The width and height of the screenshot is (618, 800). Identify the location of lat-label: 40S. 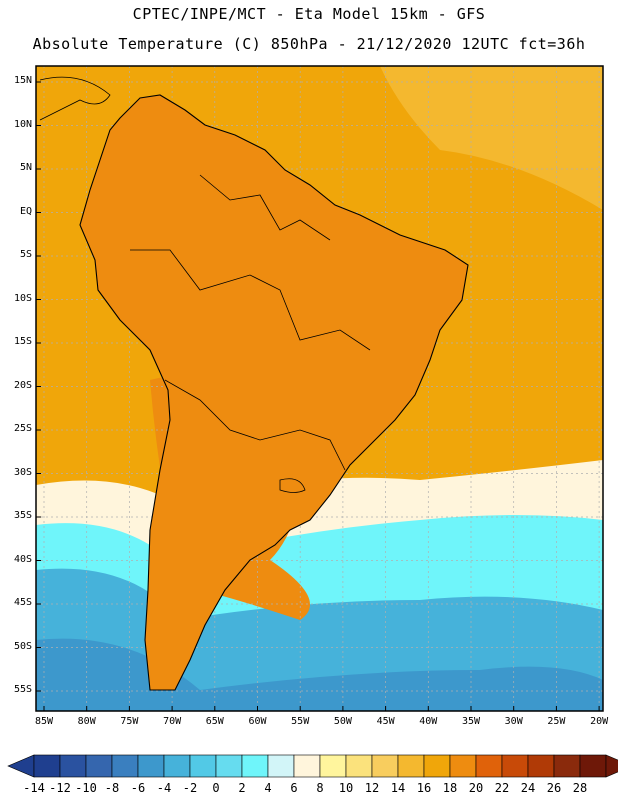
(22, 559).